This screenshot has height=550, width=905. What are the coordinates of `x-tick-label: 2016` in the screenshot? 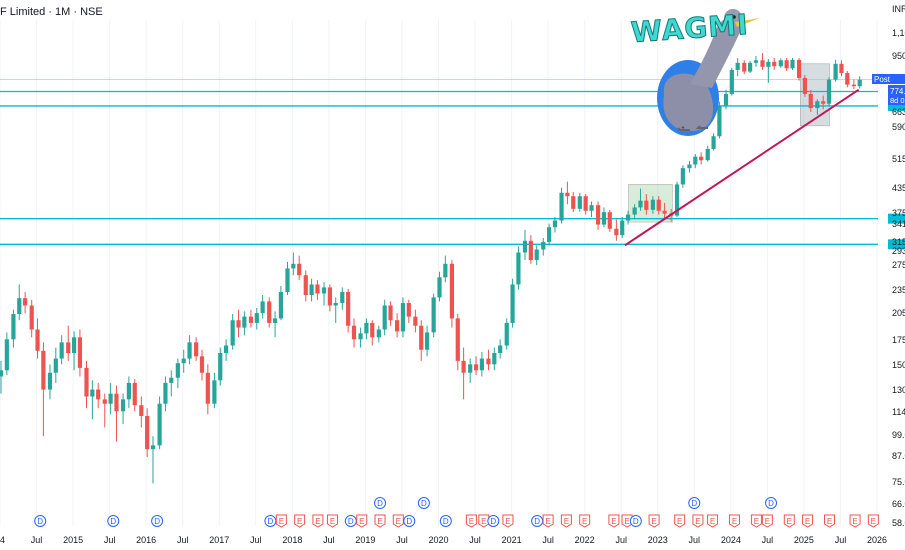 It's located at (146, 540).